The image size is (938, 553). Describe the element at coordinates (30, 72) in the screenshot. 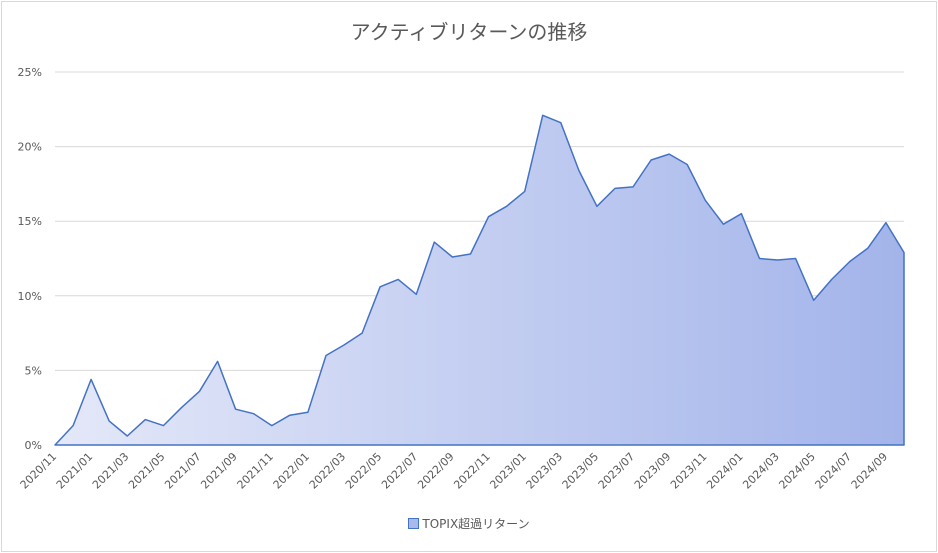

I see `y-tick-label: 25%` at that location.